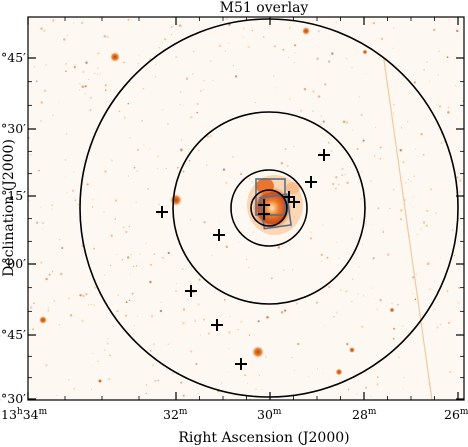  What do you see at coordinates (265, 186) in the screenshot?
I see `galaxy-companion` at bounding box center [265, 186].